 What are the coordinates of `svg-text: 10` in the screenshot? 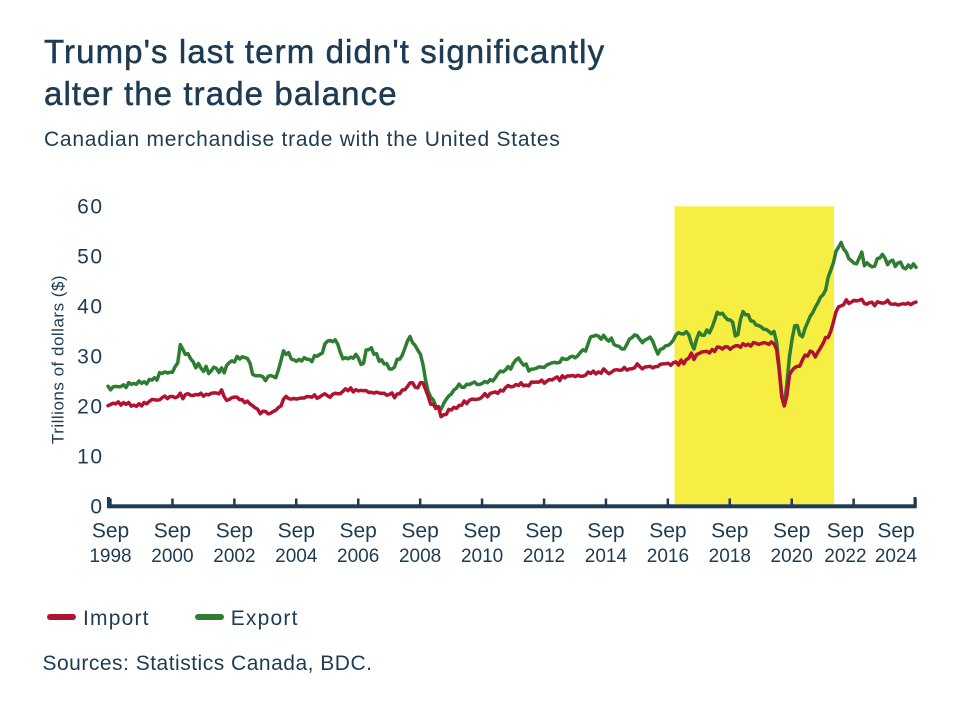 It's located at (90, 457).